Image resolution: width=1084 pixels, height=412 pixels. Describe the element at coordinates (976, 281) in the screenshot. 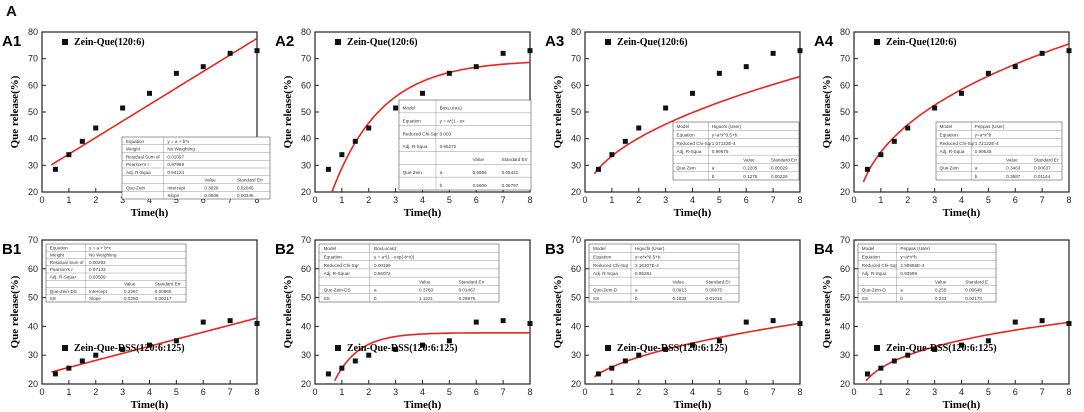

I see `table-cell: Standard E` at that location.